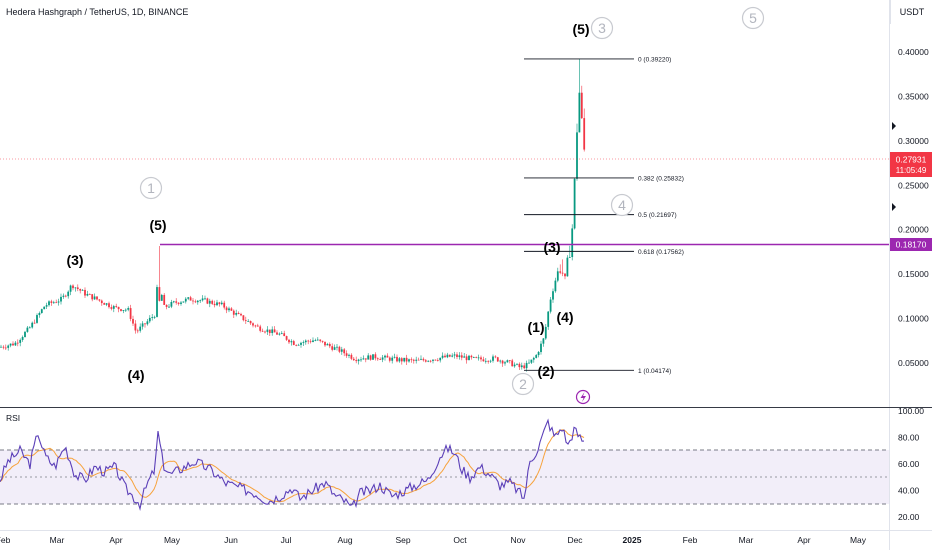 This screenshot has height=550, width=932. What do you see at coordinates (858, 540) in the screenshot?
I see `time-tick-label: May` at bounding box center [858, 540].